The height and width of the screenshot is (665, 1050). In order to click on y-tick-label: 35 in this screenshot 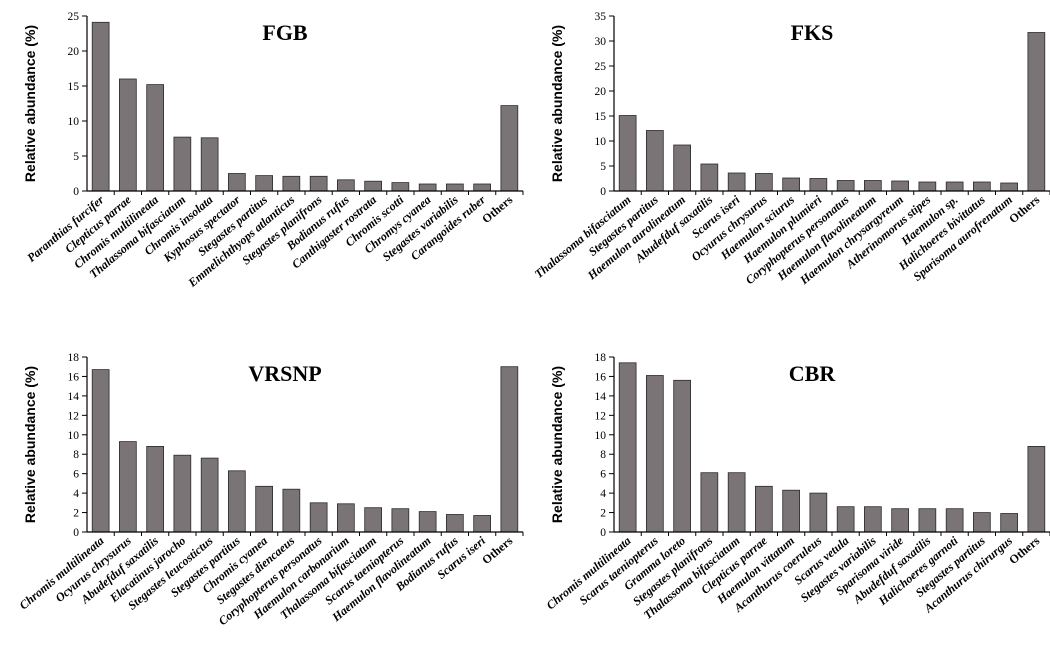, I will do `click(601, 17)`.